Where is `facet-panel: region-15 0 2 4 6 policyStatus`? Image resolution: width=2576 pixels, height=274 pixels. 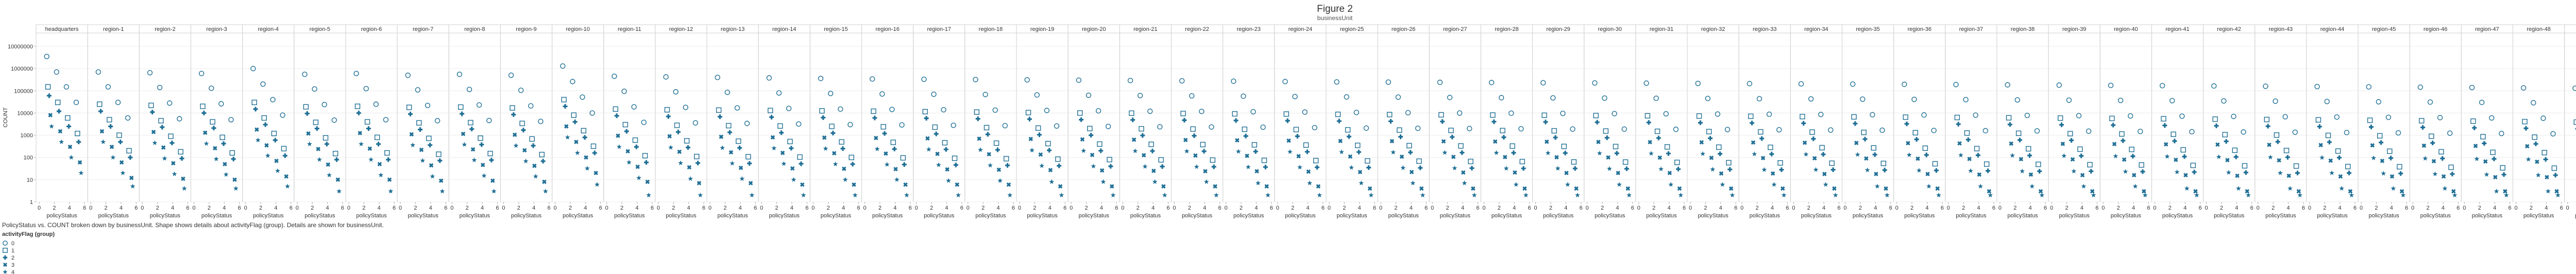
facet-panel: region-15 0 2 4 6 policyStatus is located at coordinates (835, 122).